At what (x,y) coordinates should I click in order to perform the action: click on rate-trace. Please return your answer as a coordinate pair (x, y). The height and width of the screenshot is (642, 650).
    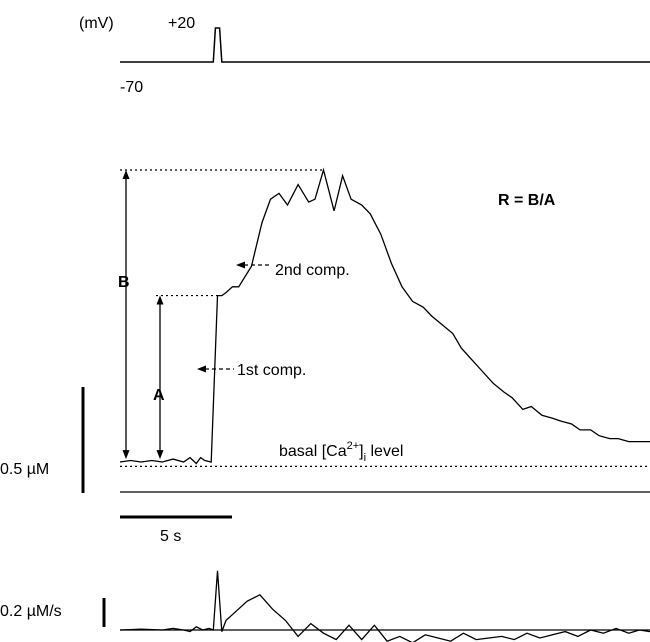
    Looking at the image, I should click on (384, 606).